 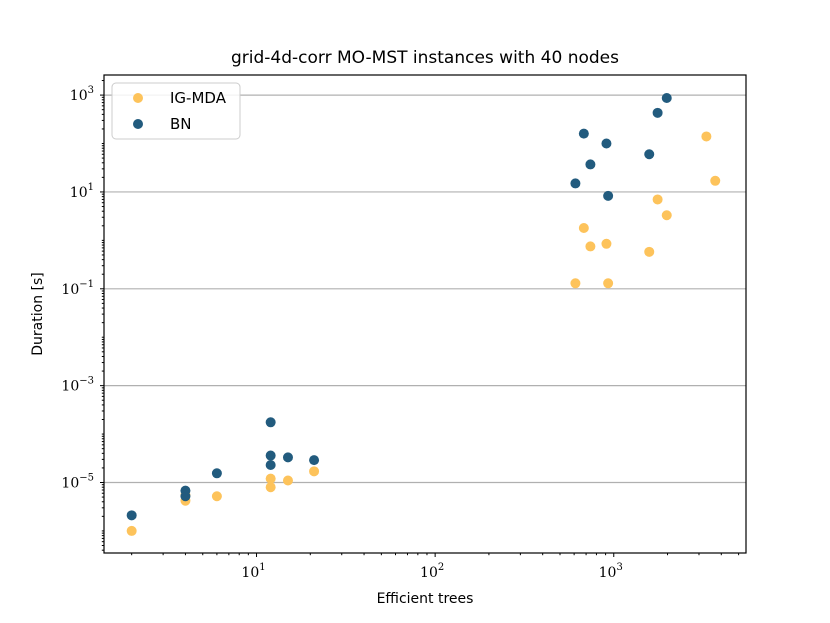 What do you see at coordinates (198, 98) in the screenshot?
I see `legend-label-ig-mda: IG-MDA` at bounding box center [198, 98].